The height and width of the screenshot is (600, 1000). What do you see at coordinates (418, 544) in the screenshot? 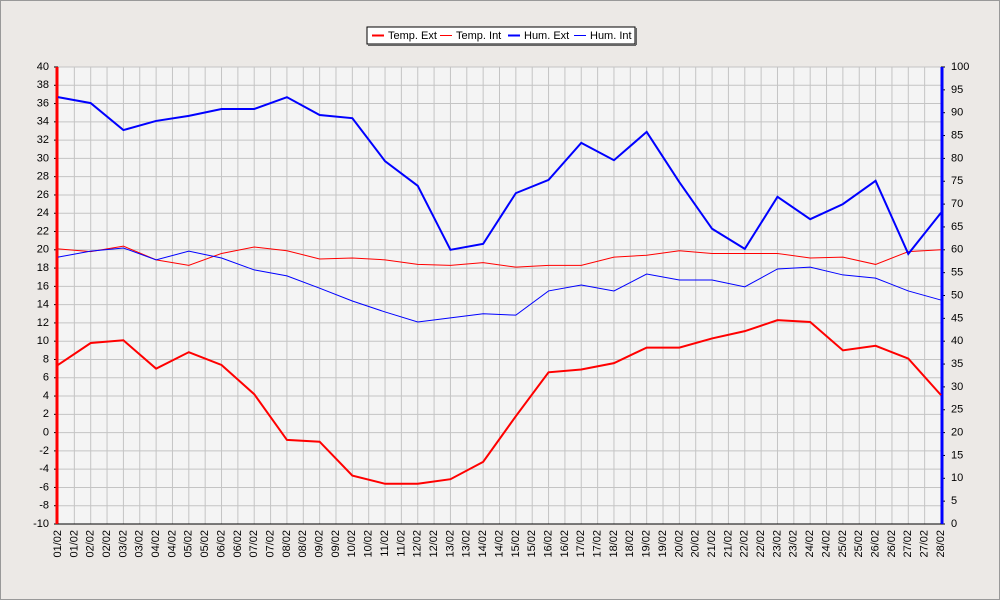
I see `x-tick-label: 12/02` at bounding box center [418, 544].